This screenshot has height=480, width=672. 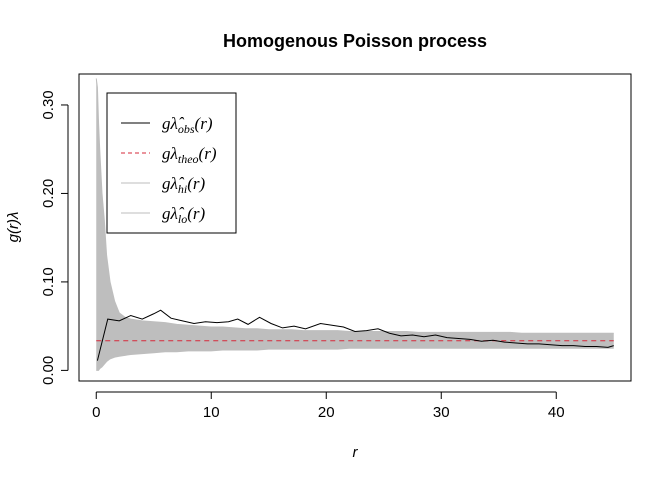 I want to click on series-line-obs, so click(x=355, y=335).